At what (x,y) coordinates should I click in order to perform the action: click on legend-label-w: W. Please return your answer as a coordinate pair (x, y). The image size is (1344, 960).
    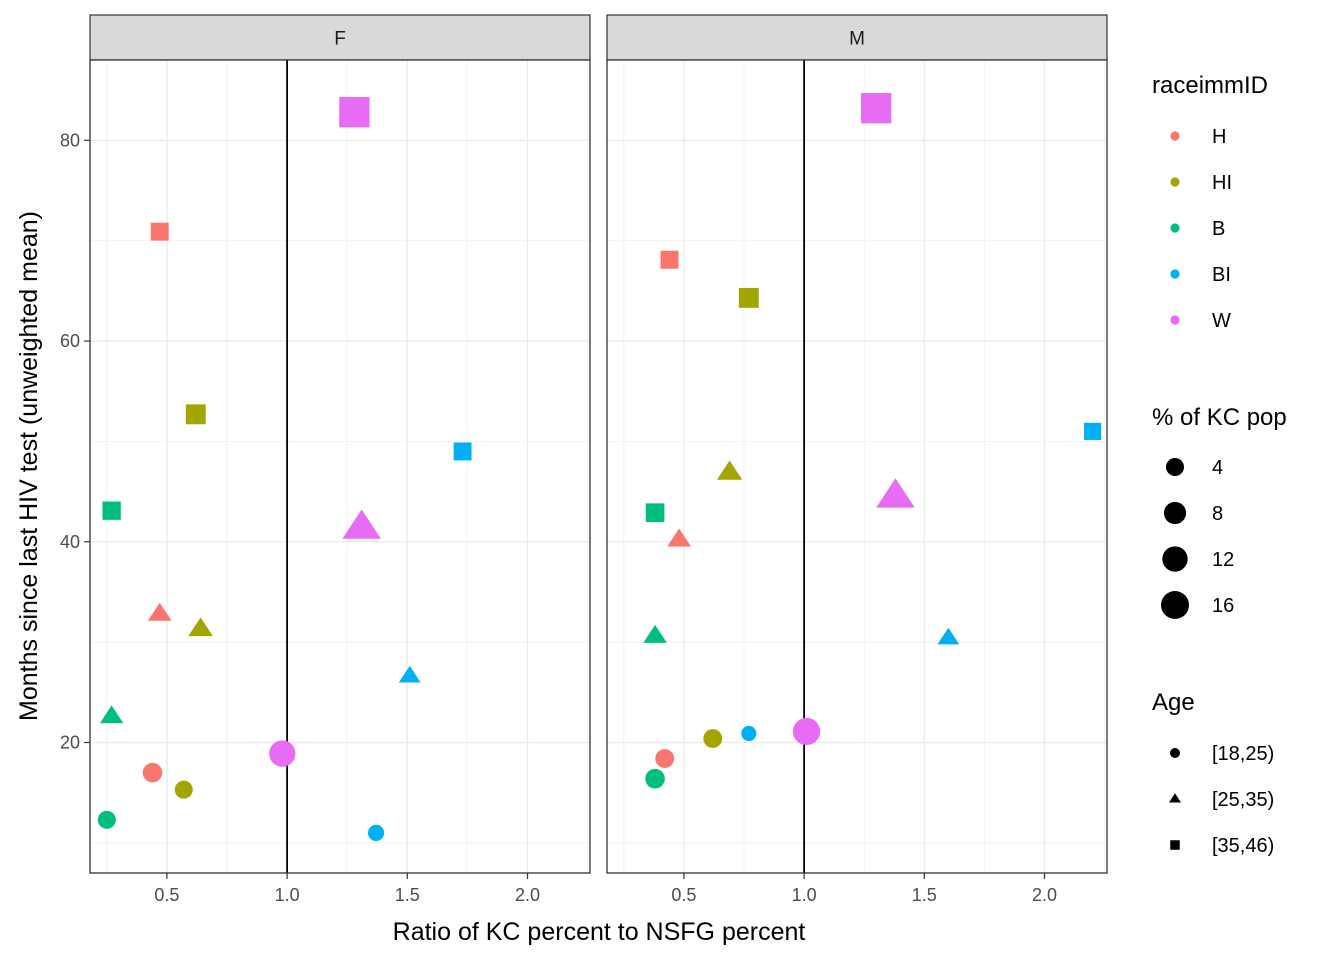
    Looking at the image, I should click on (1221, 321).